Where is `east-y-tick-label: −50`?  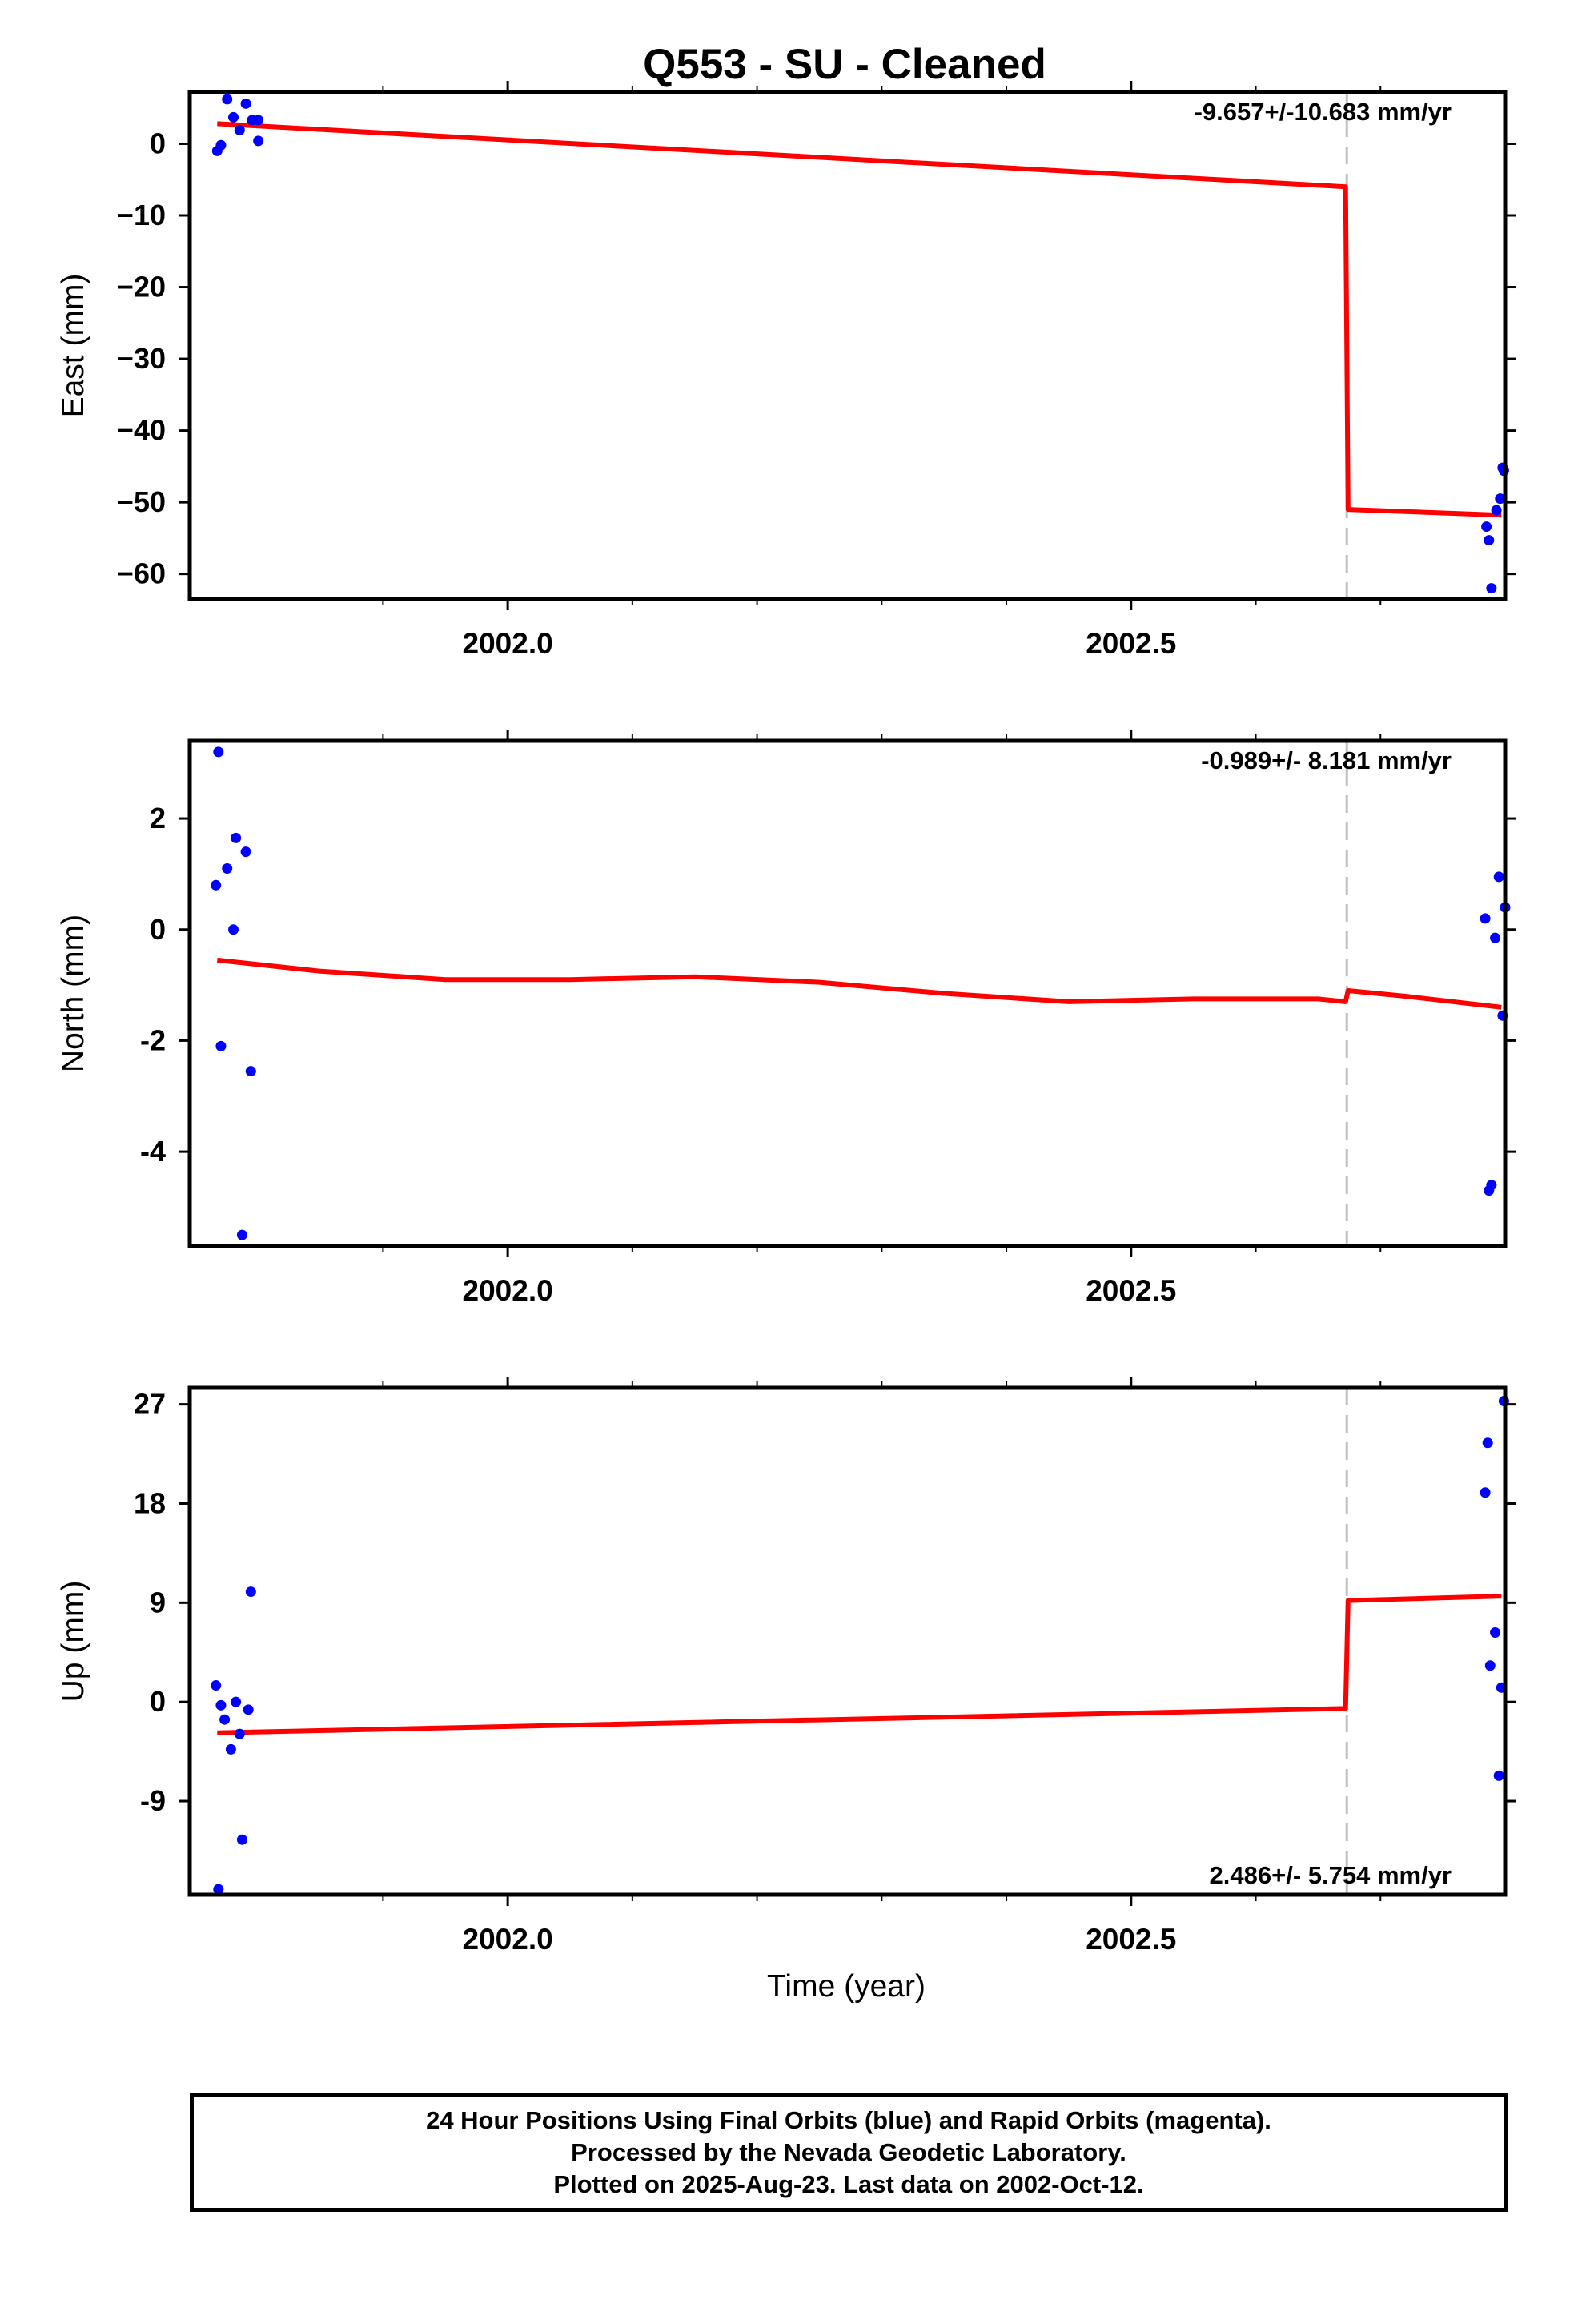 east-y-tick-label: −50 is located at coordinates (141, 501).